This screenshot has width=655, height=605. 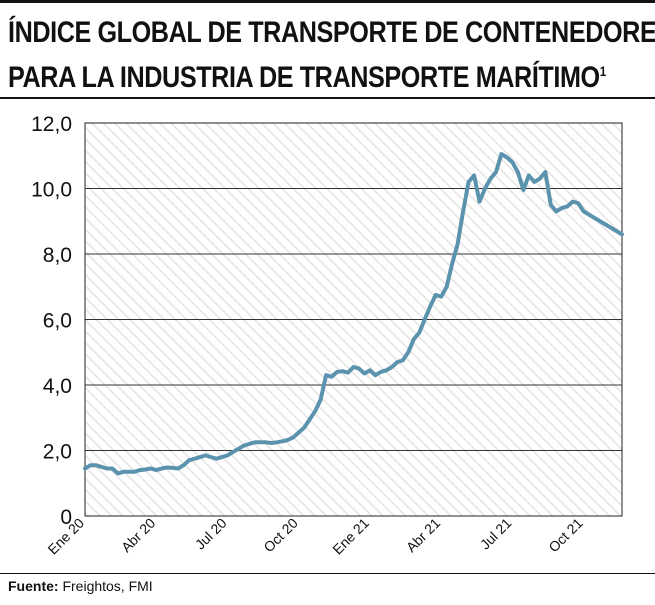 What do you see at coordinates (66, 517) in the screenshot?
I see `y-tick-label: 0` at bounding box center [66, 517].